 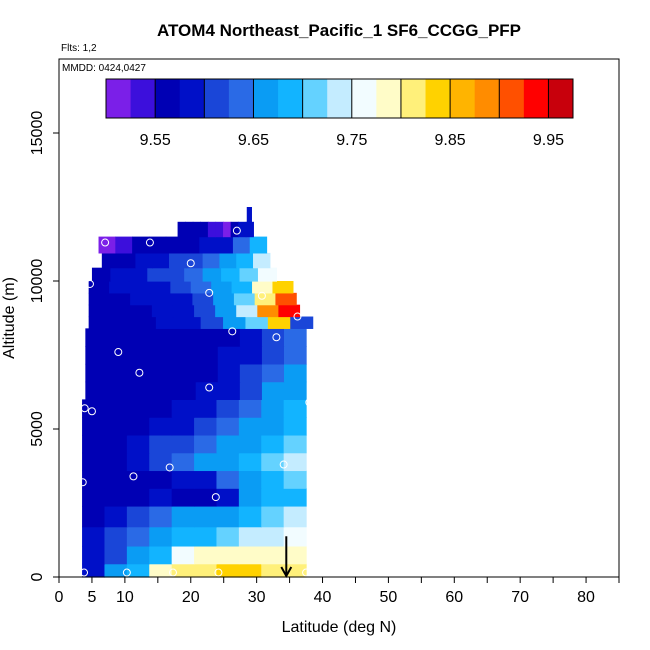 What do you see at coordinates (44, 346) in the screenshot?
I see `y-axis: 0 5000 10000 15000` at bounding box center [44, 346].